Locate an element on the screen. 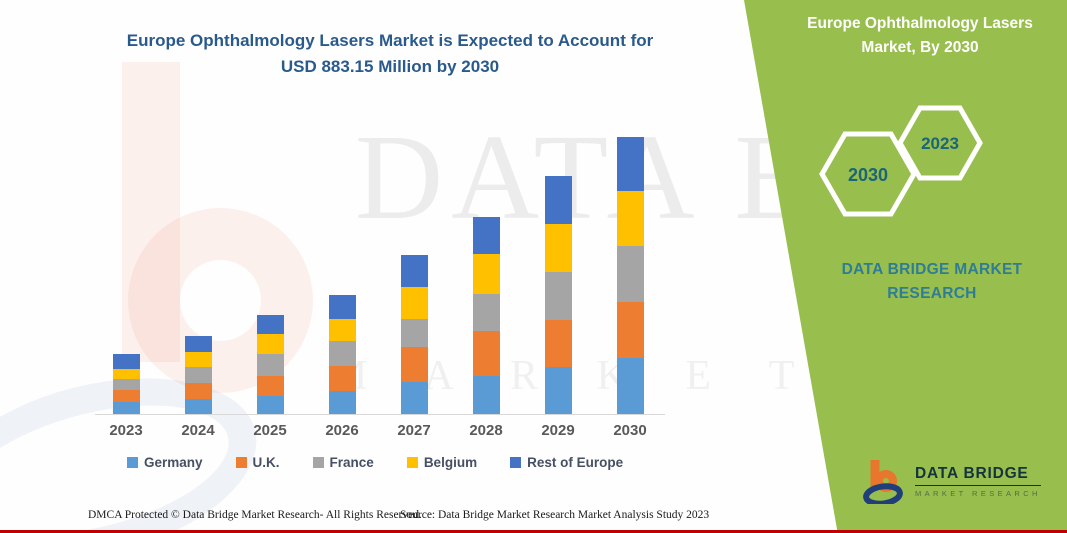  x-axis-line is located at coordinates (380, 414).